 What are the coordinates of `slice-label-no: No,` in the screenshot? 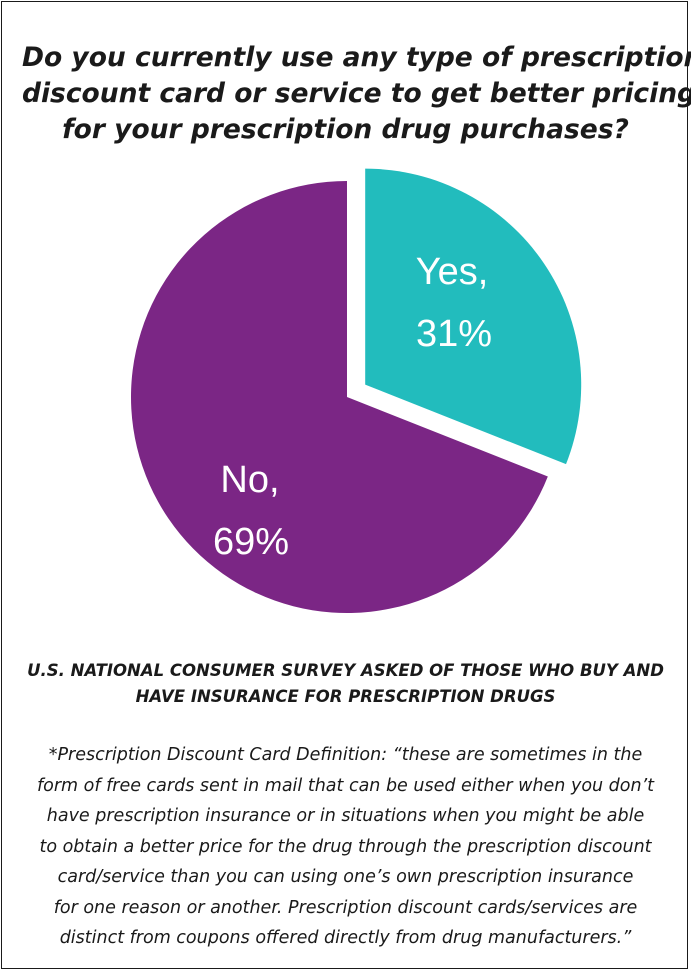 It's located at (249, 480).